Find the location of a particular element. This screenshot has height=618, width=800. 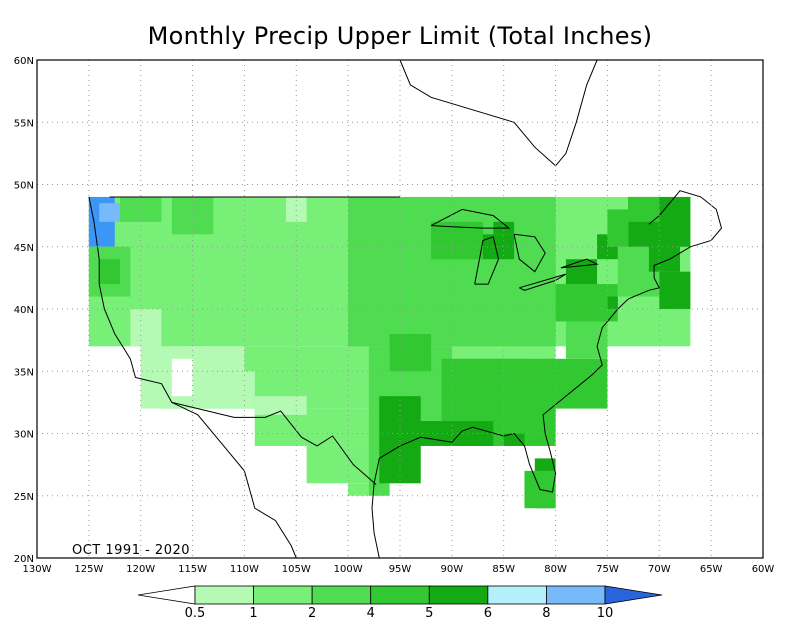

lon-tick-label: 90W is located at coordinates (452, 569).